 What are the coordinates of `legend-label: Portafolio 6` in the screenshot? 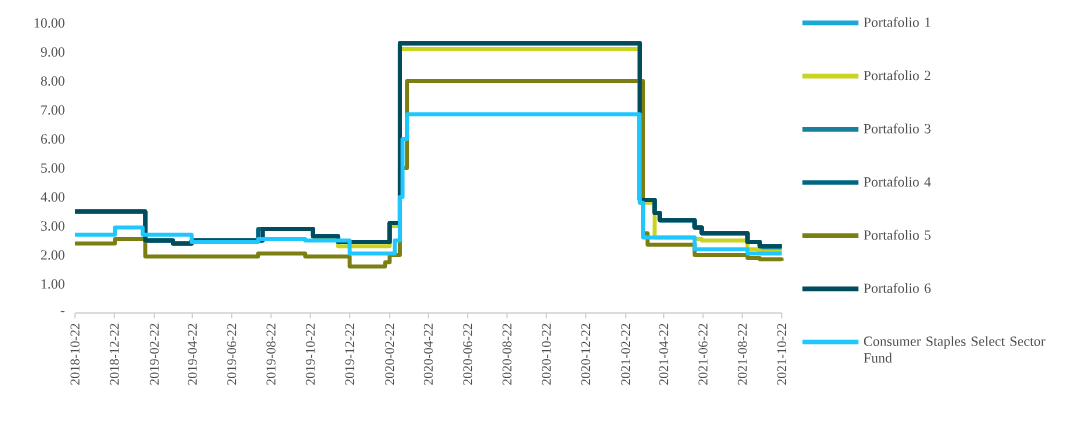 It's located at (897, 287).